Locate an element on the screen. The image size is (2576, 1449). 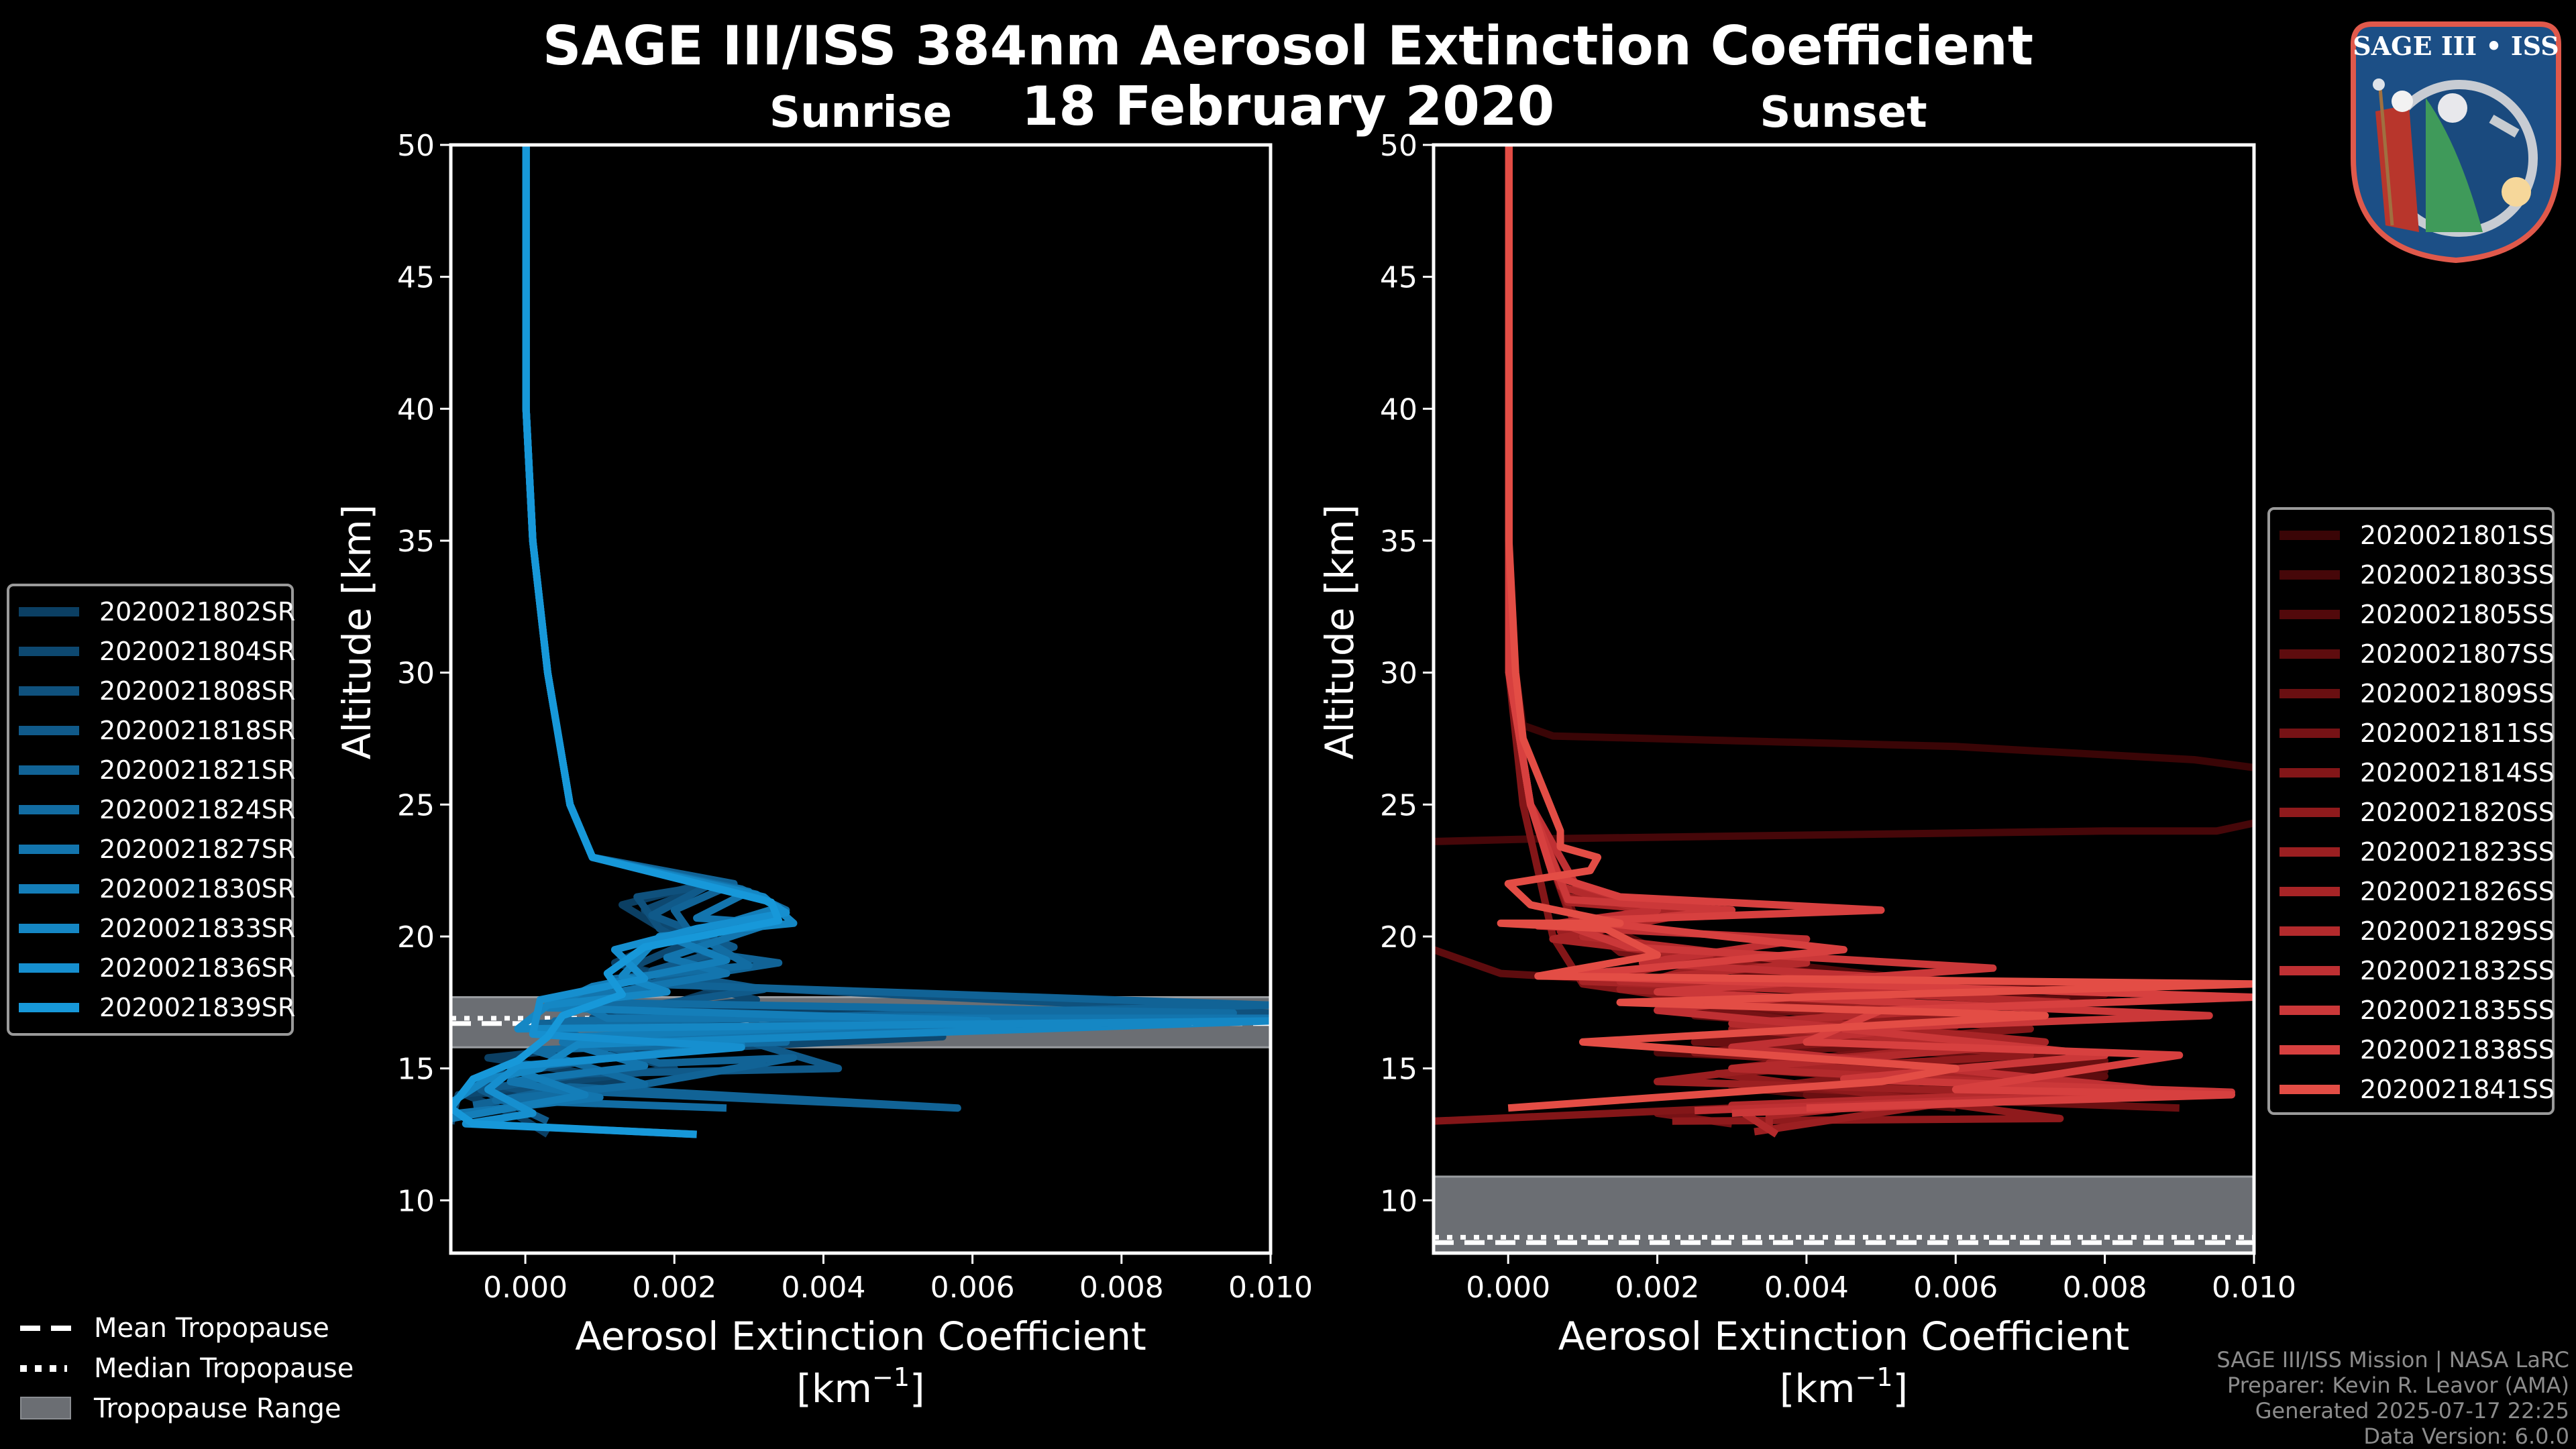
legend-item-2020021833SR: 2020021833SR is located at coordinates (157, 928).